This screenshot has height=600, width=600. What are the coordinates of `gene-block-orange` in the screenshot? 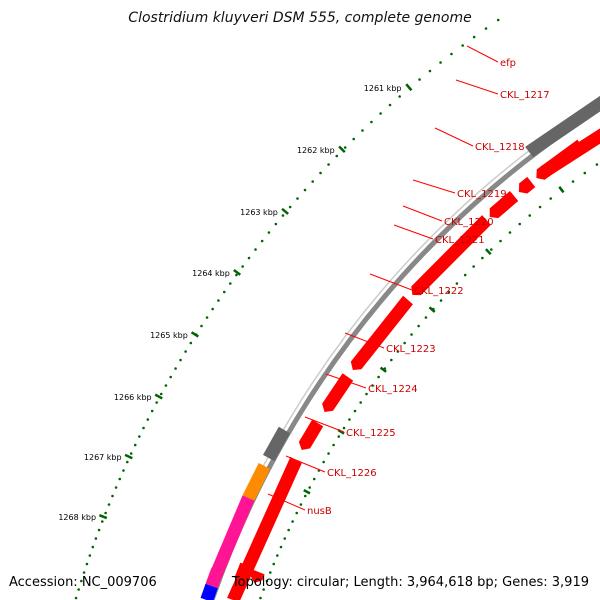 It's located at (256, 481).